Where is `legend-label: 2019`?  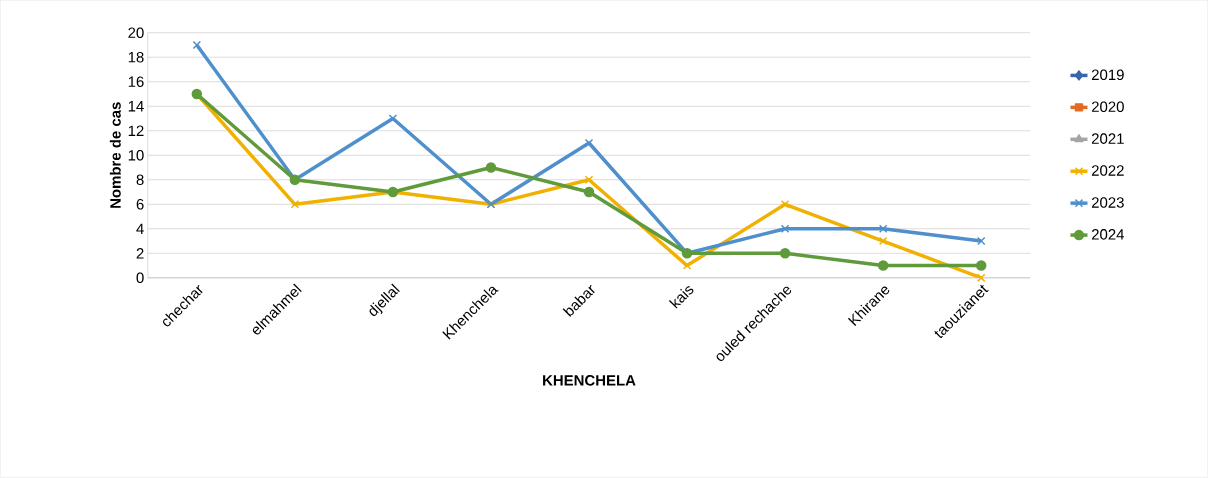
legend-label: 2019 is located at coordinates (1107, 75).